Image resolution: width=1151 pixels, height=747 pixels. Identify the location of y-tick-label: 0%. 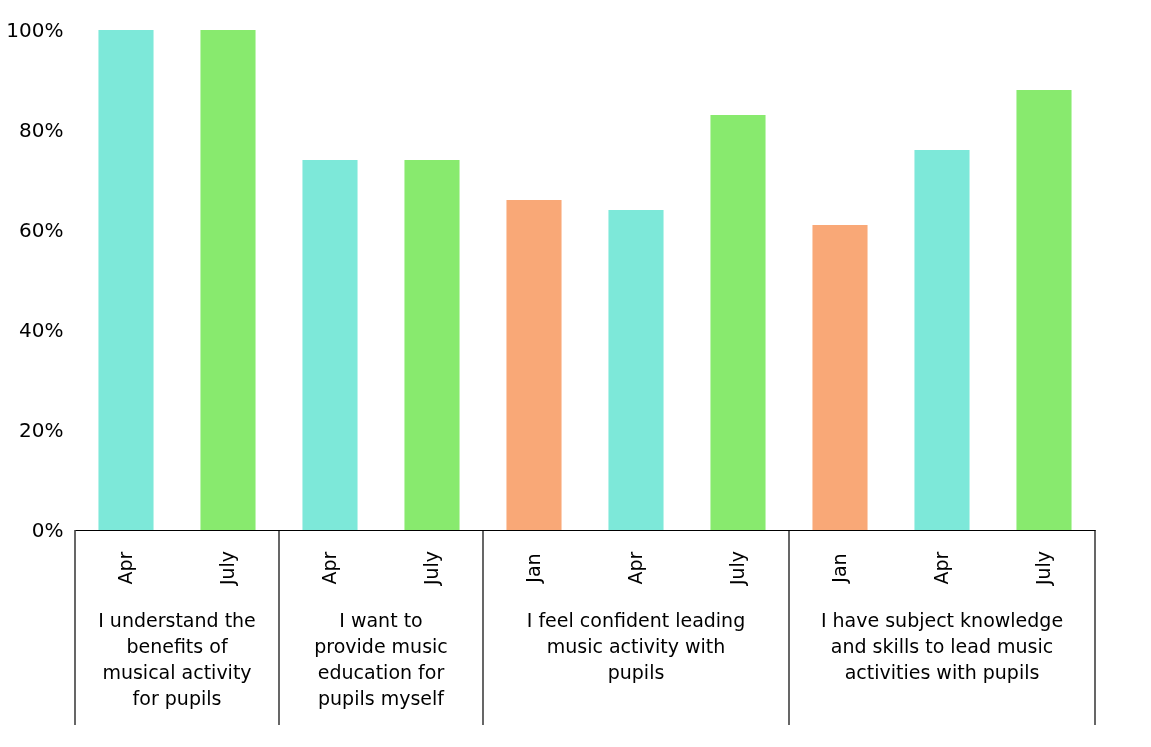
(47, 529).